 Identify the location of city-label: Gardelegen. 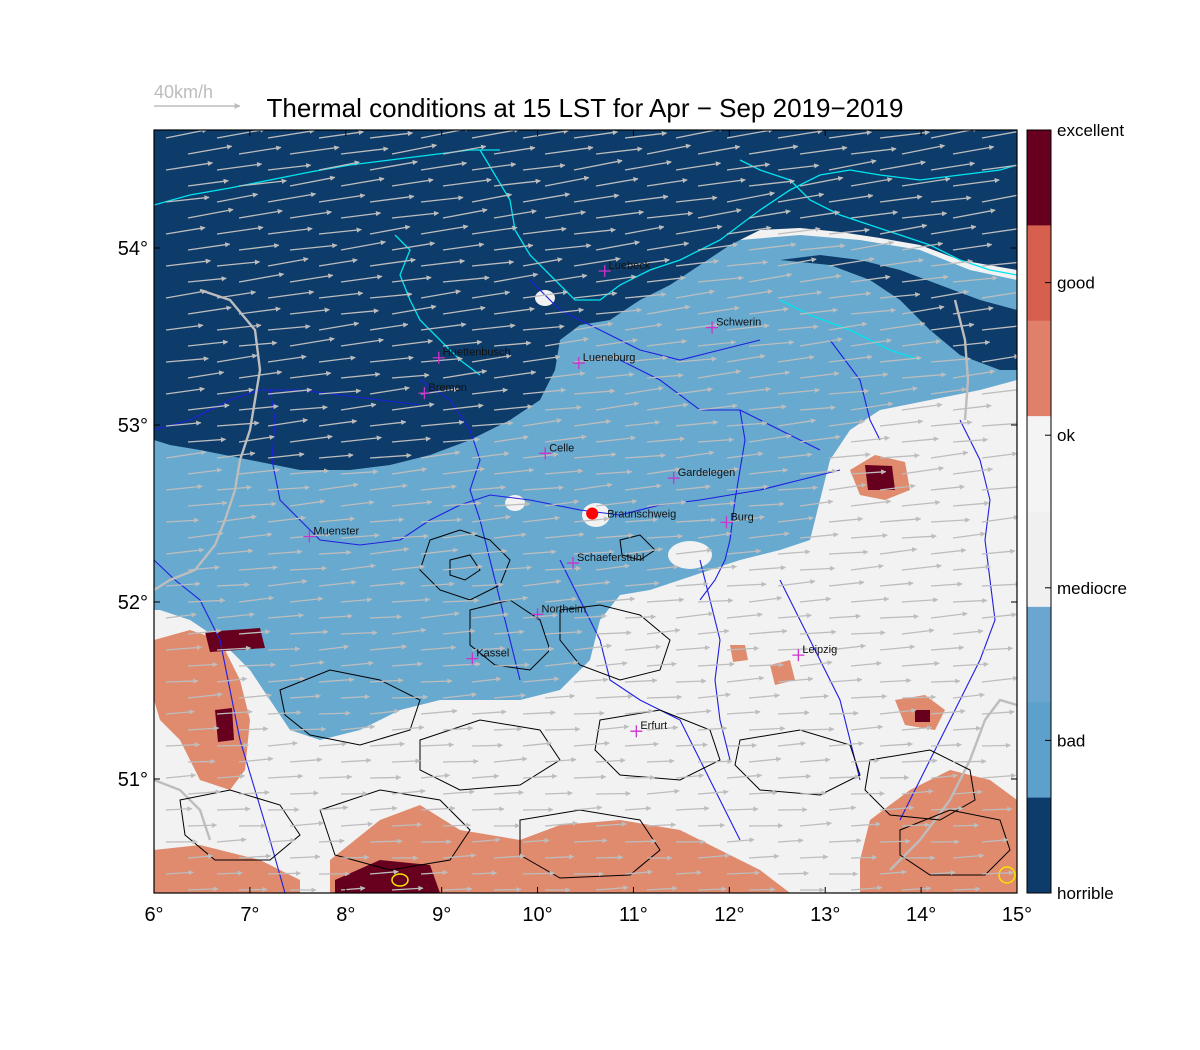
(707, 473).